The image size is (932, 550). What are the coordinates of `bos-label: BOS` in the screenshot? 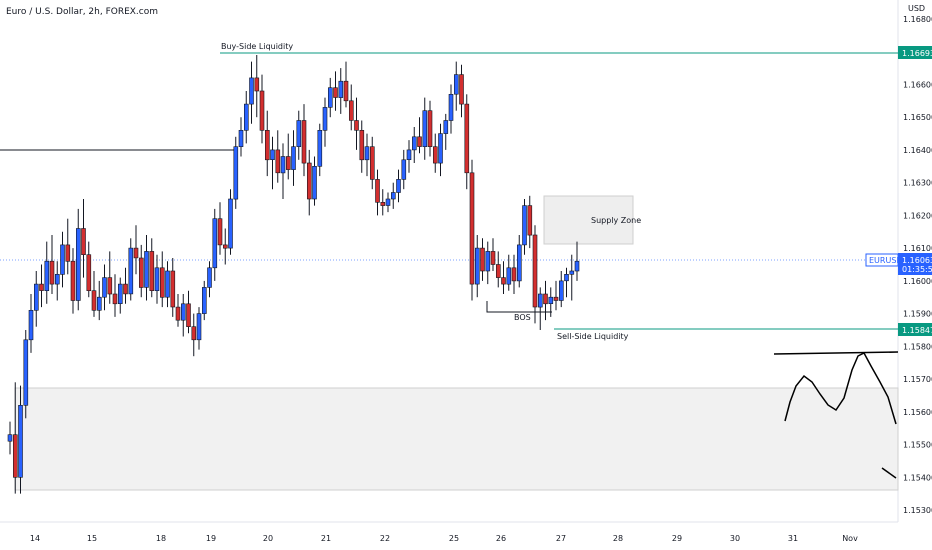 It's located at (522, 317).